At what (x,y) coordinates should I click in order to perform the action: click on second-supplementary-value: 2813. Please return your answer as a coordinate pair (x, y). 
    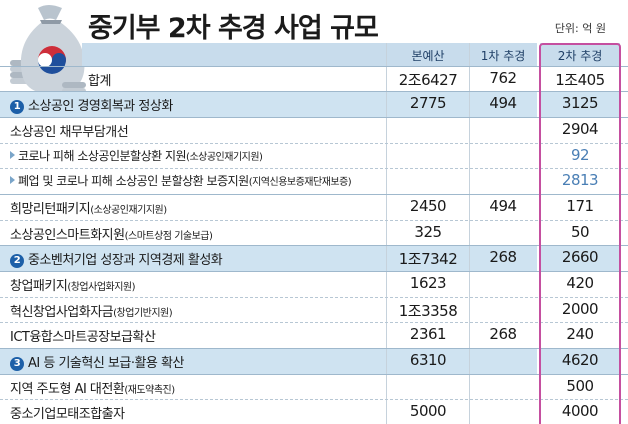
    Looking at the image, I should click on (580, 180).